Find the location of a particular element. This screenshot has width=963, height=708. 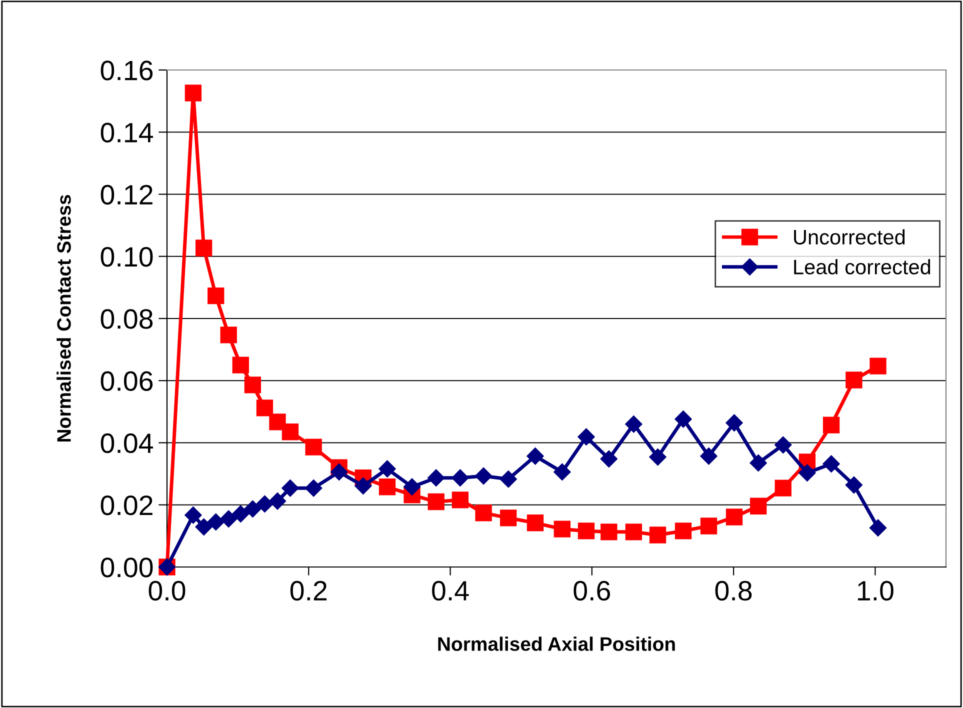

legend-label: Lead corrected is located at coordinates (862, 266).